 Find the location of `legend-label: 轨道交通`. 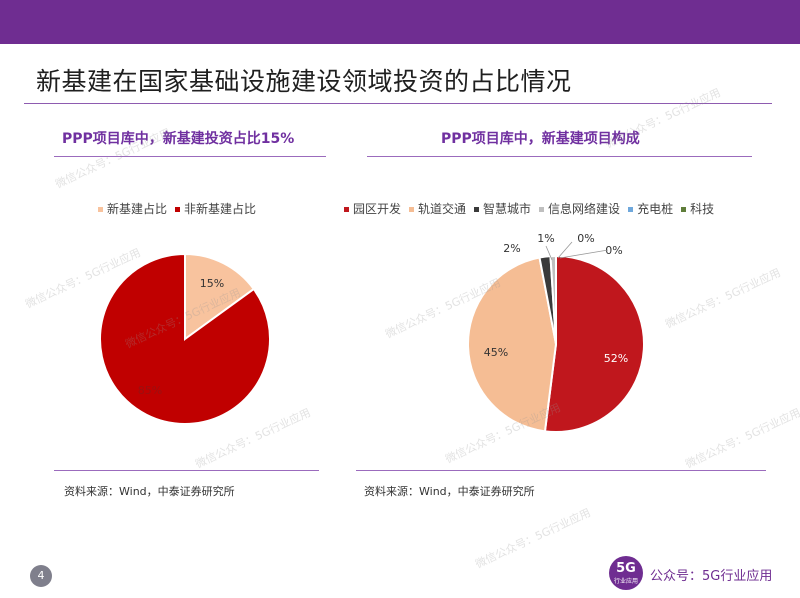

legend-label: 轨道交通 is located at coordinates (442, 209).